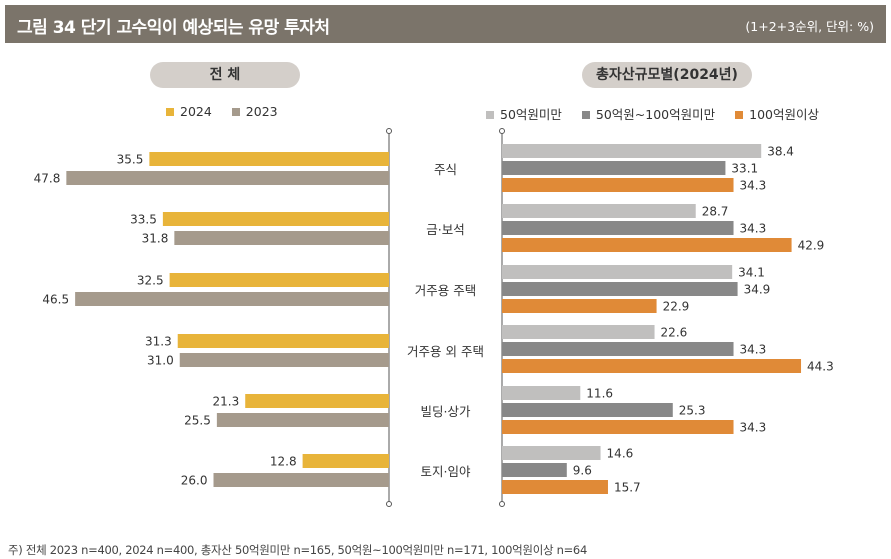 The image size is (891, 559). I want to click on data-label-left: 47.8, so click(47, 179).